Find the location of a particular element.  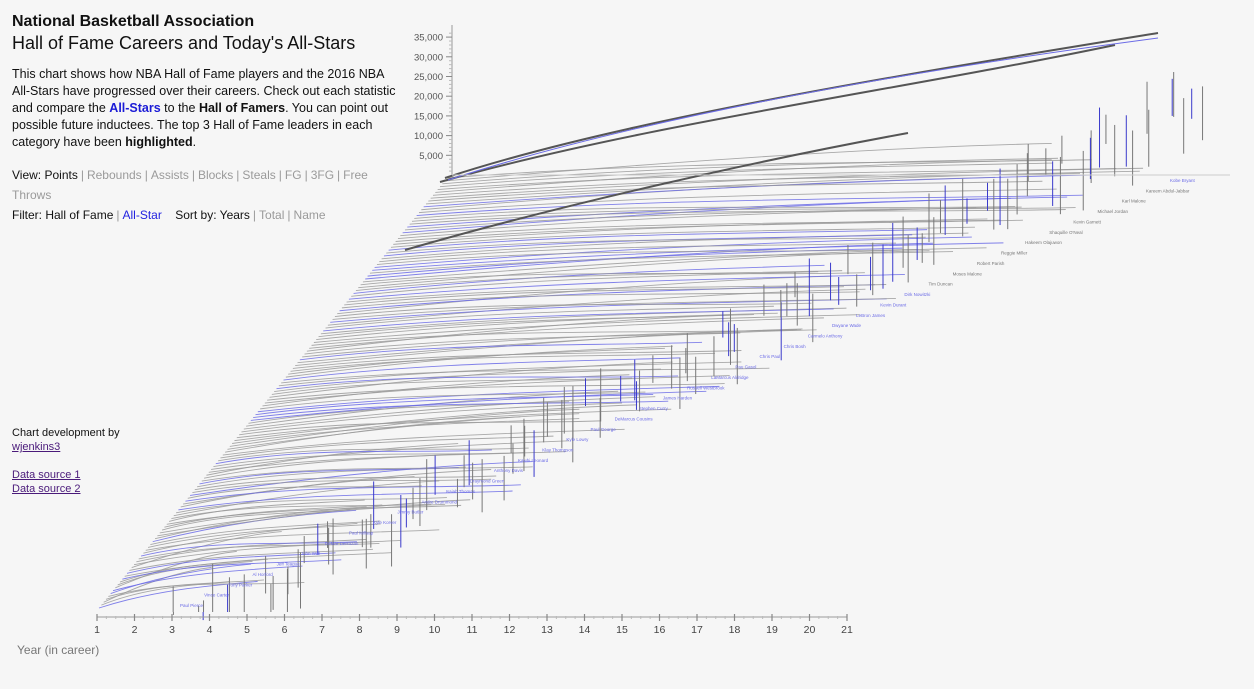

player-label: Paul Millsap is located at coordinates (361, 532).